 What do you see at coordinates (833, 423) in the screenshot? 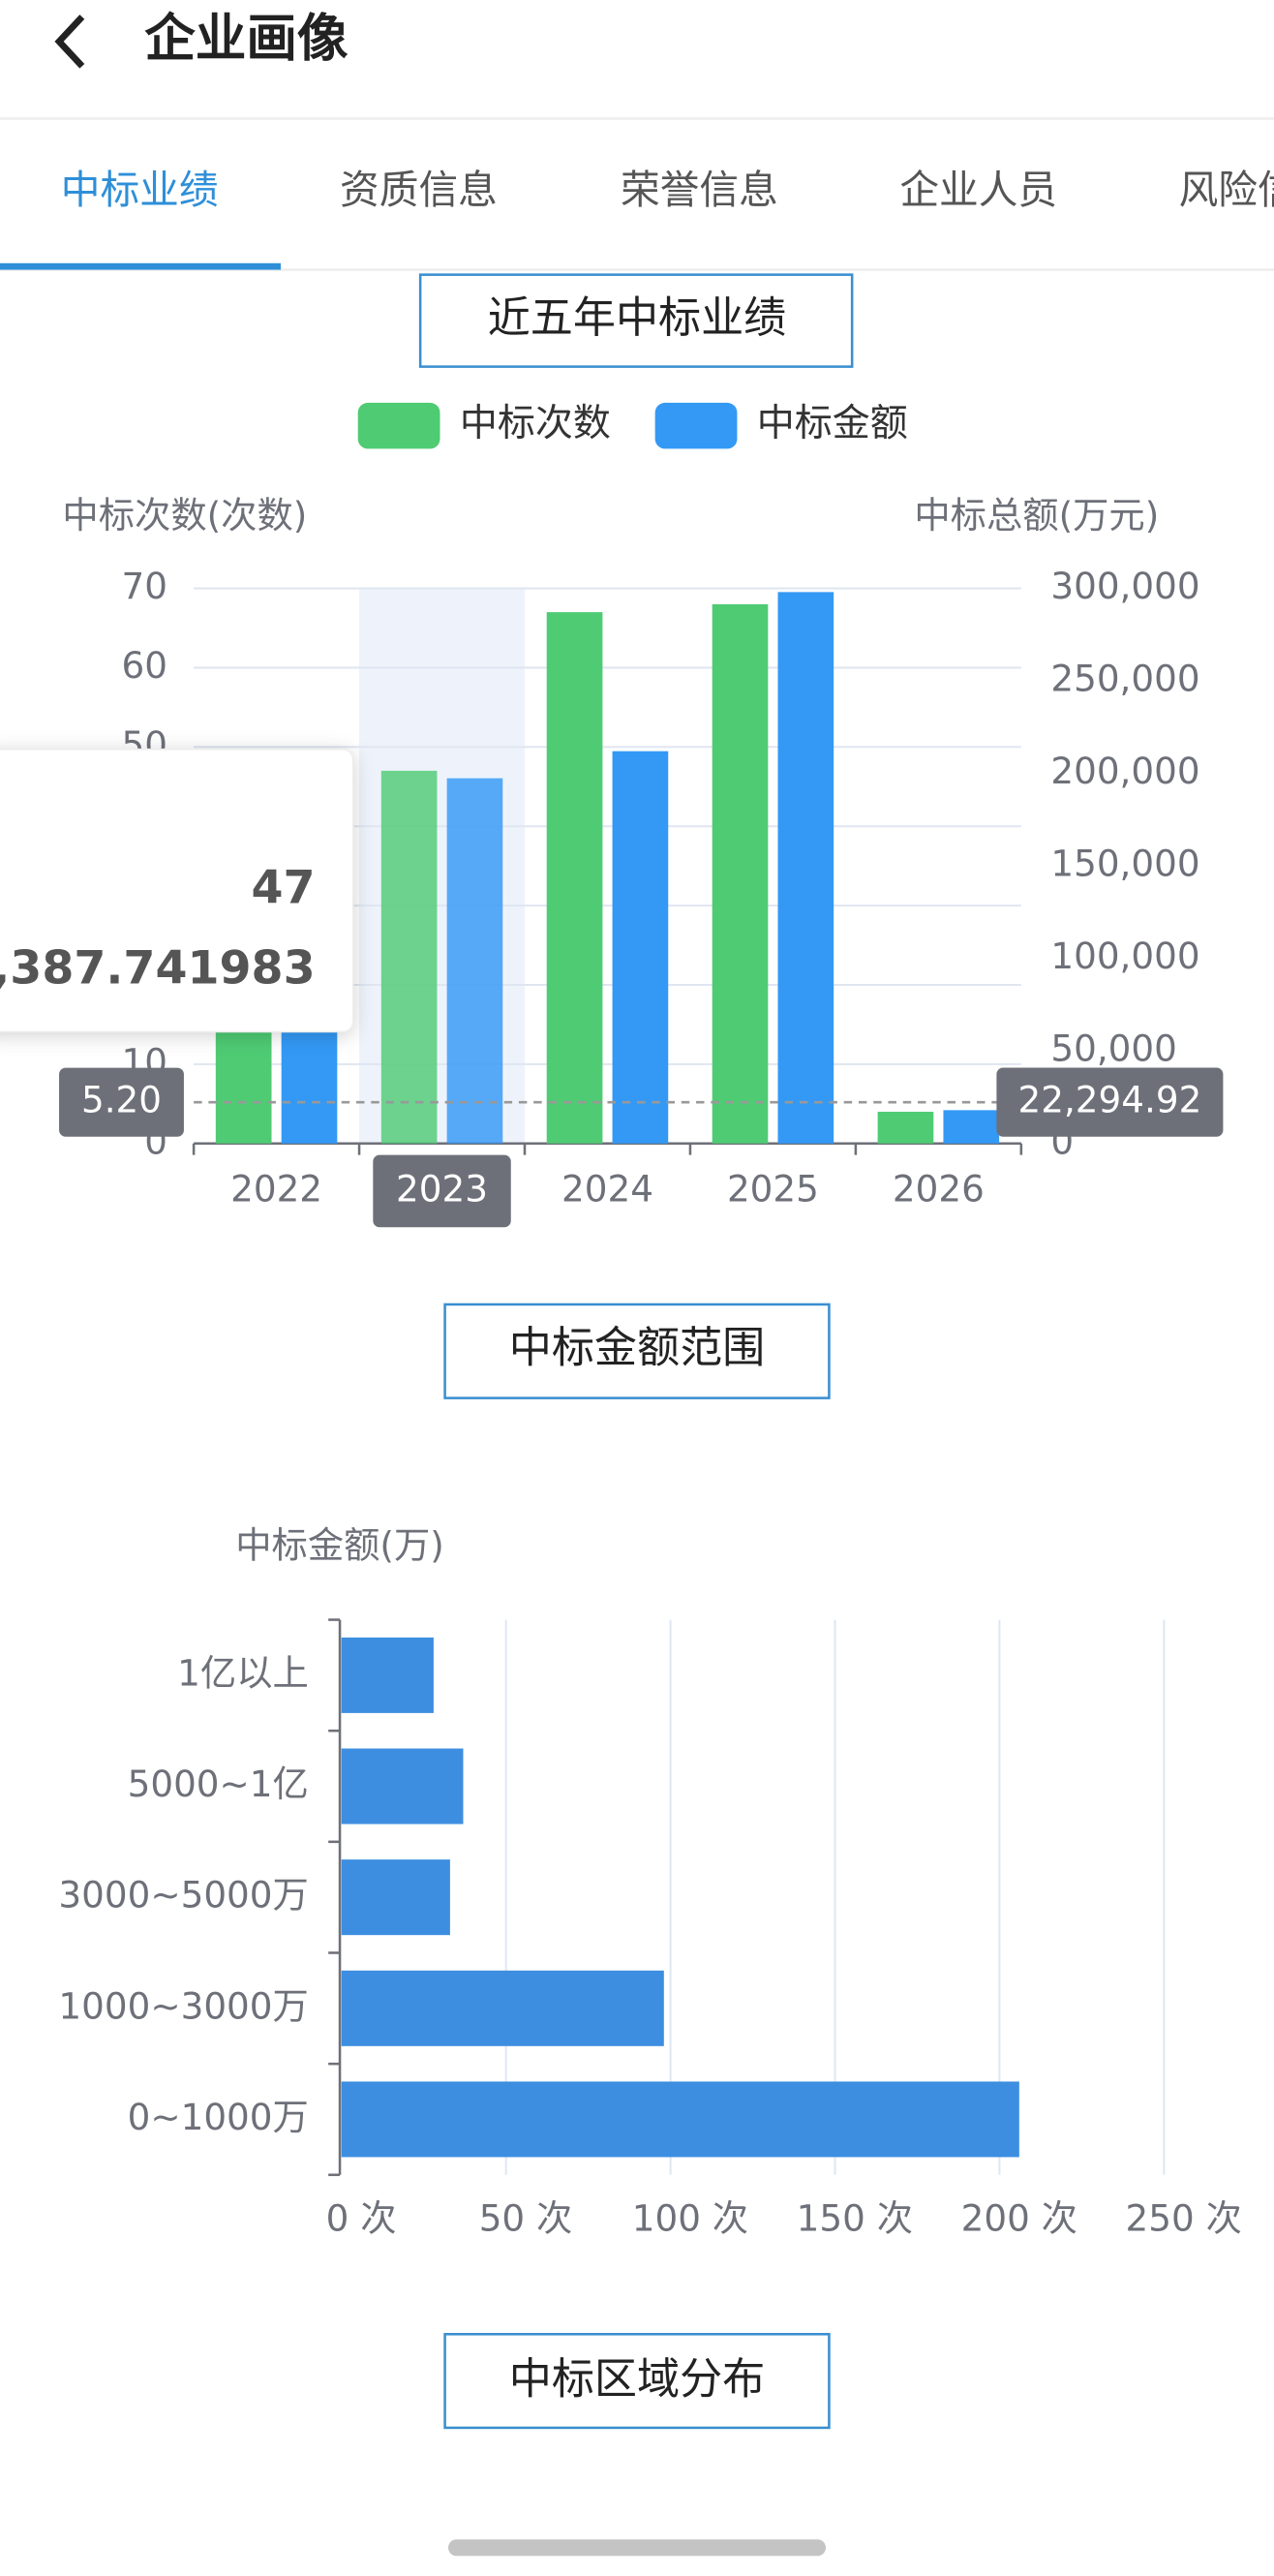
I see `legend-label: 中标金额` at bounding box center [833, 423].